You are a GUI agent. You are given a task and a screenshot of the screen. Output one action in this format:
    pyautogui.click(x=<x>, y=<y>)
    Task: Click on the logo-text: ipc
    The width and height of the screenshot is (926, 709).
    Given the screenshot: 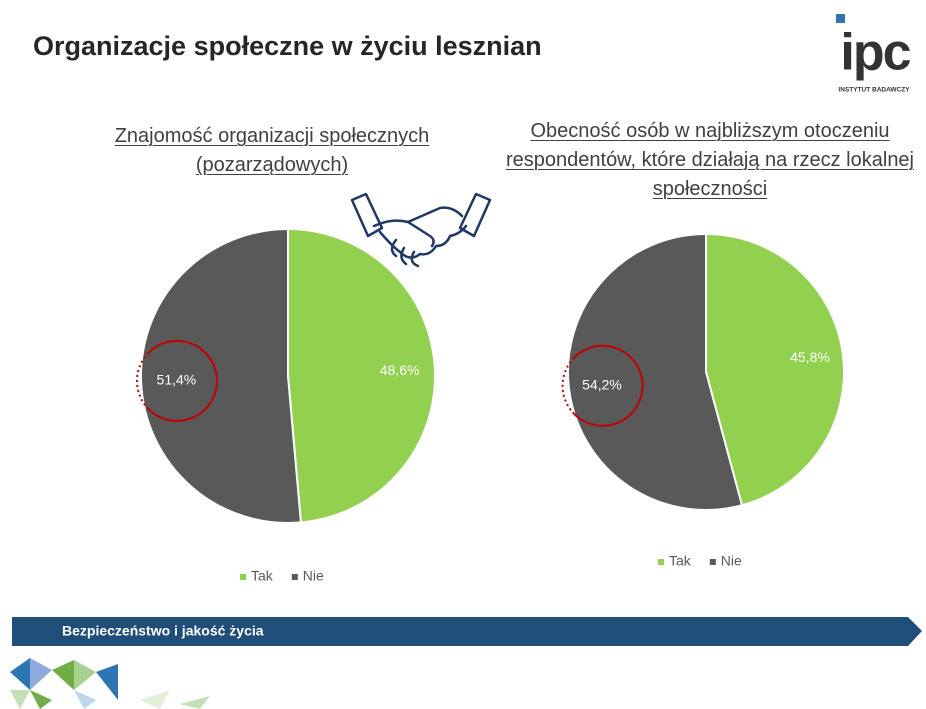 What is the action you would take?
    pyautogui.click(x=875, y=53)
    